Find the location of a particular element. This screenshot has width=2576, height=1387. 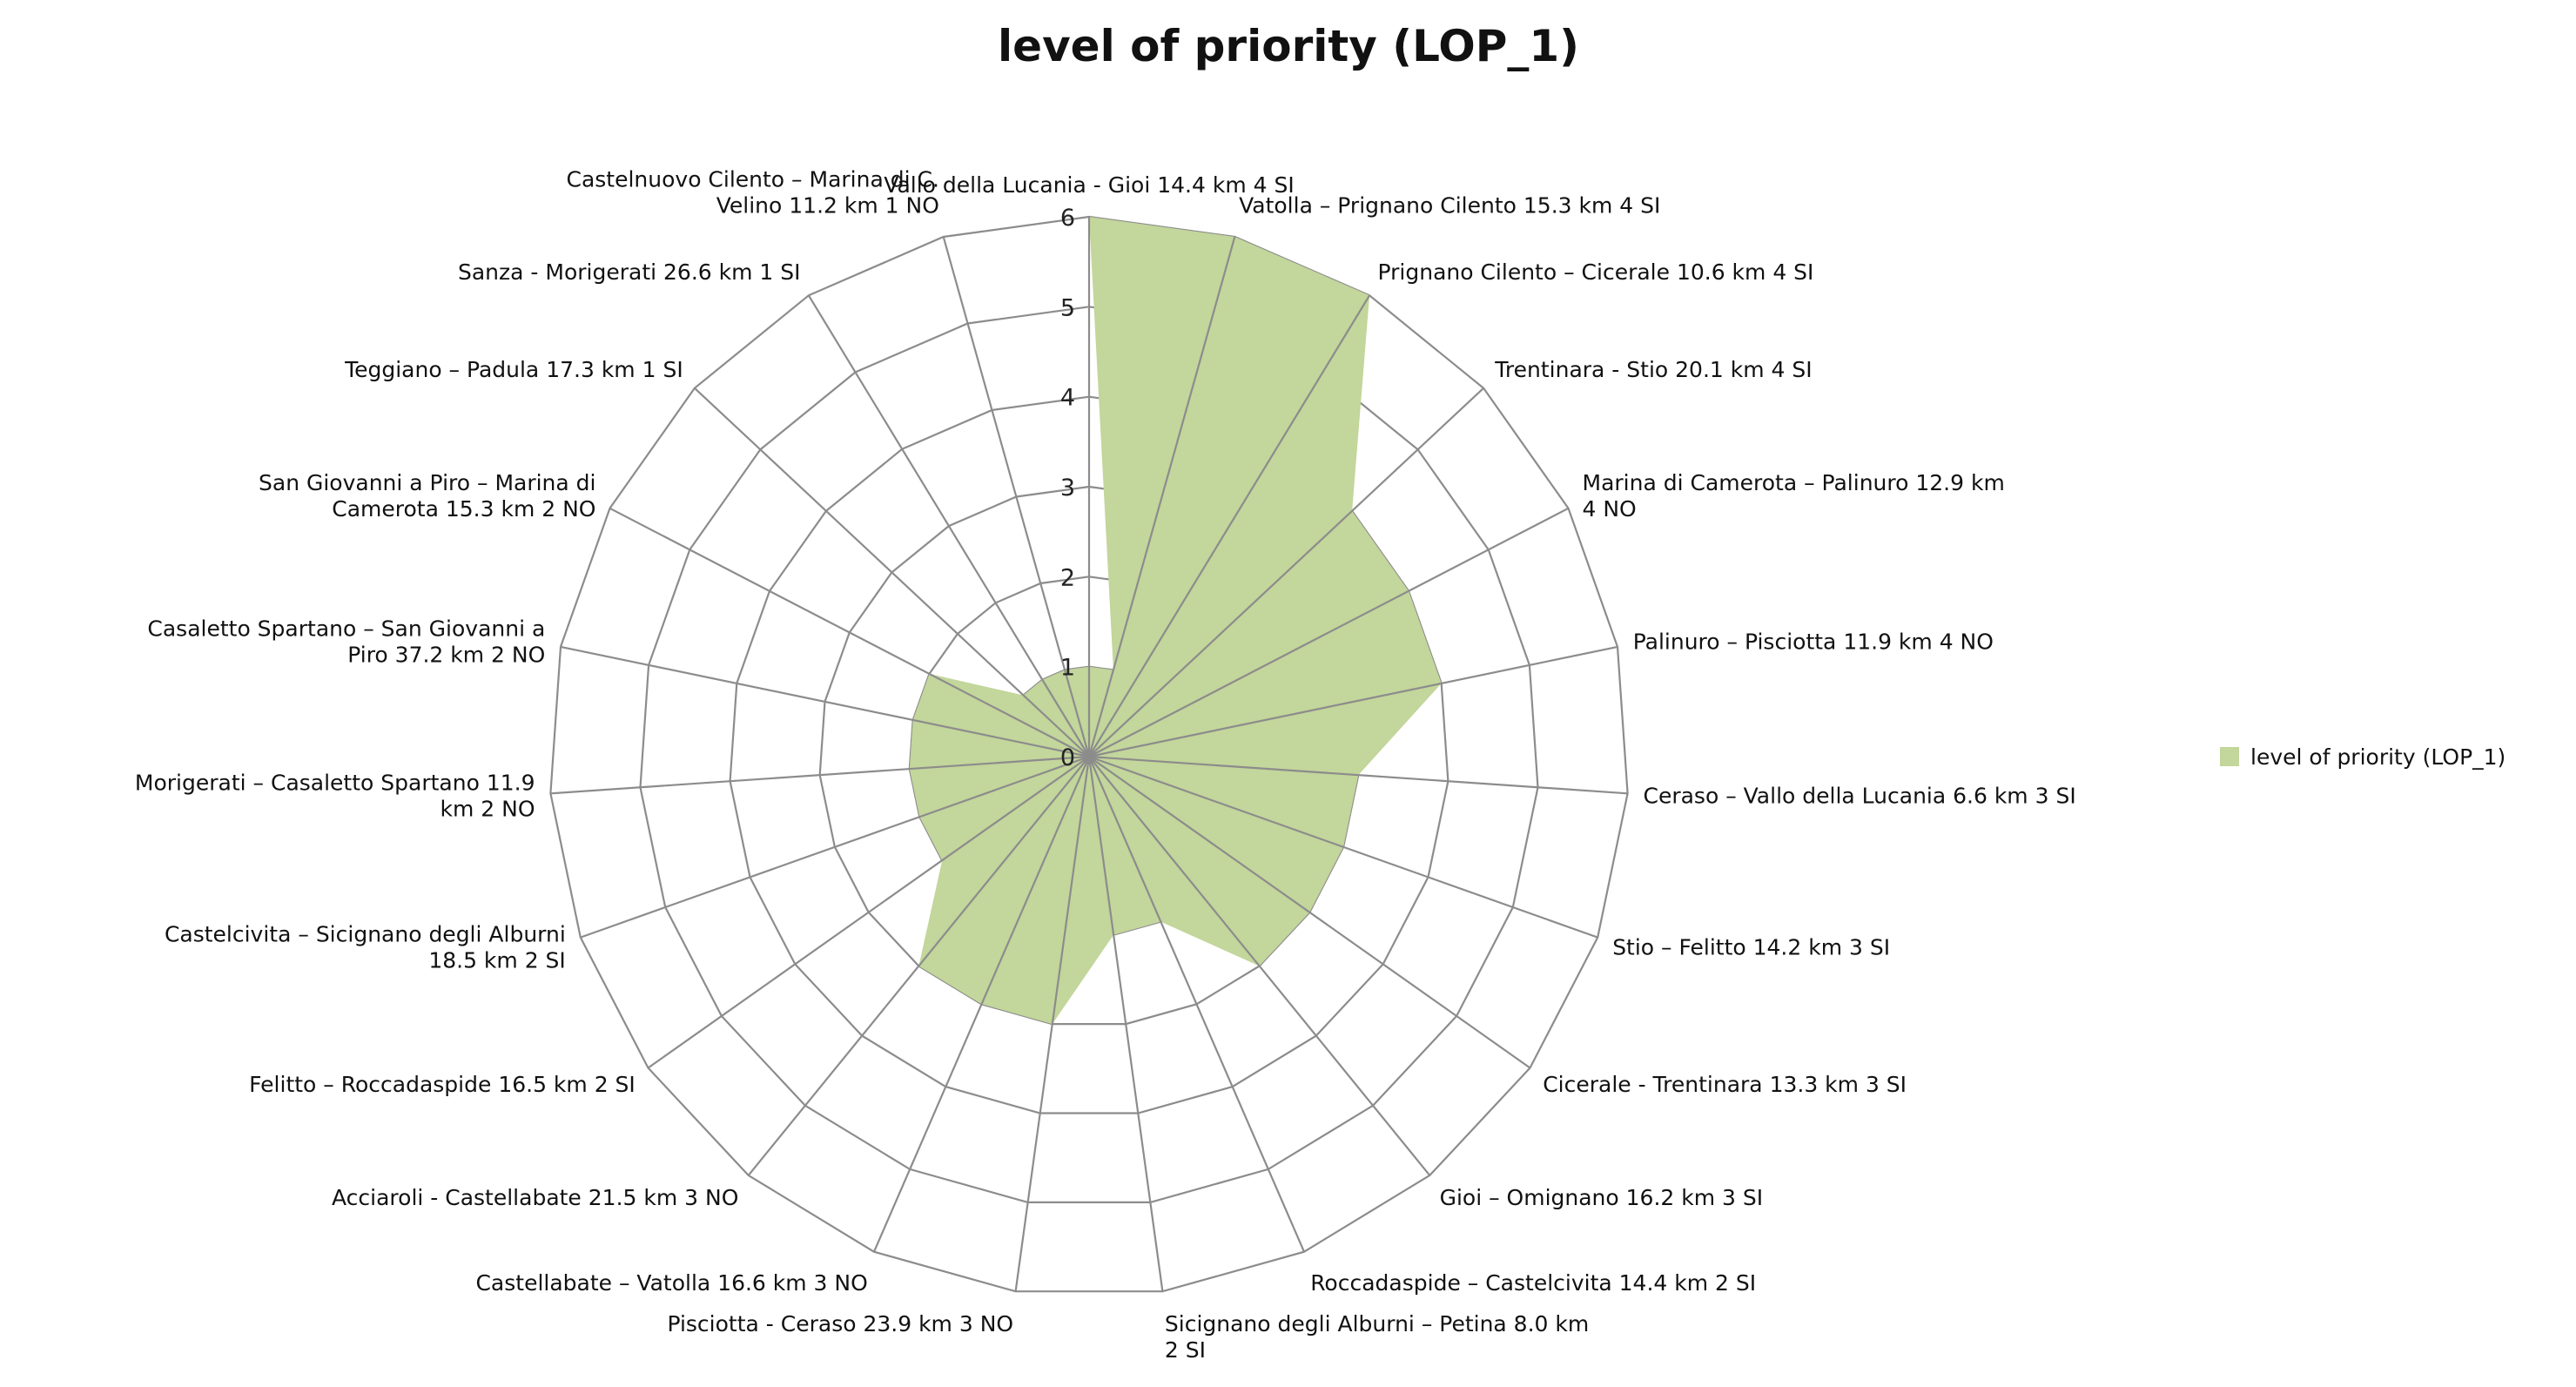

category-label-10-line-0: Roccadaspide – Castelcivita 14.4 km 2 SI is located at coordinates (1533, 1283).